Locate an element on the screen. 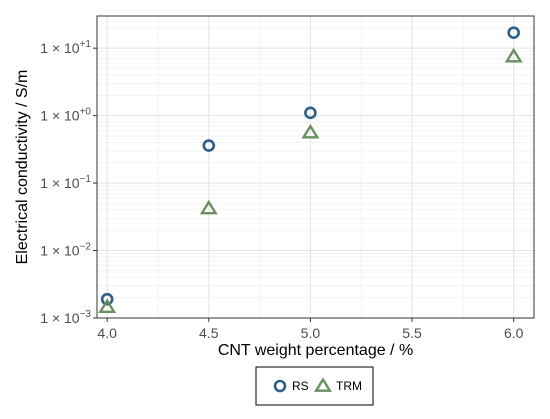  legend-key-rs is located at coordinates (280, 386).